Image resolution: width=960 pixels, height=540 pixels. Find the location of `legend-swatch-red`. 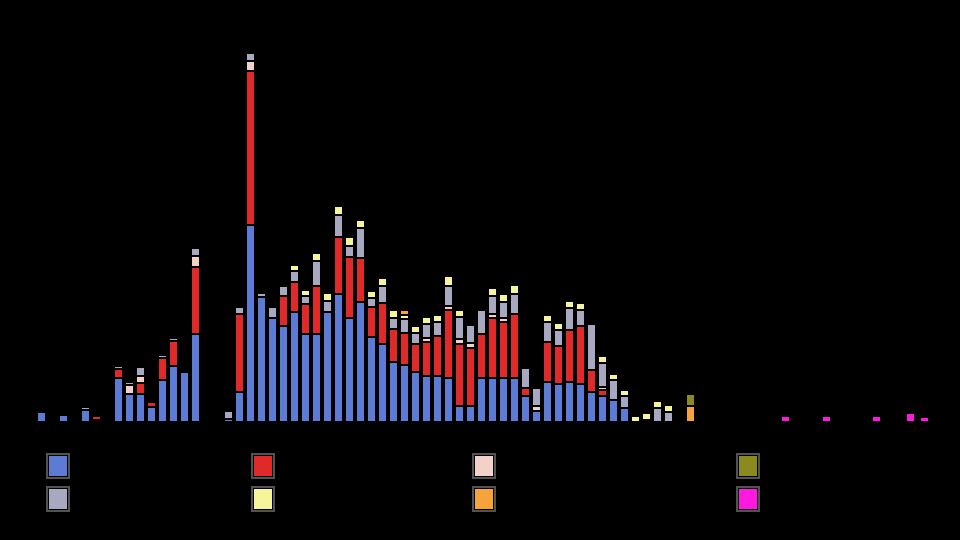

legend-swatch-red is located at coordinates (263, 466).